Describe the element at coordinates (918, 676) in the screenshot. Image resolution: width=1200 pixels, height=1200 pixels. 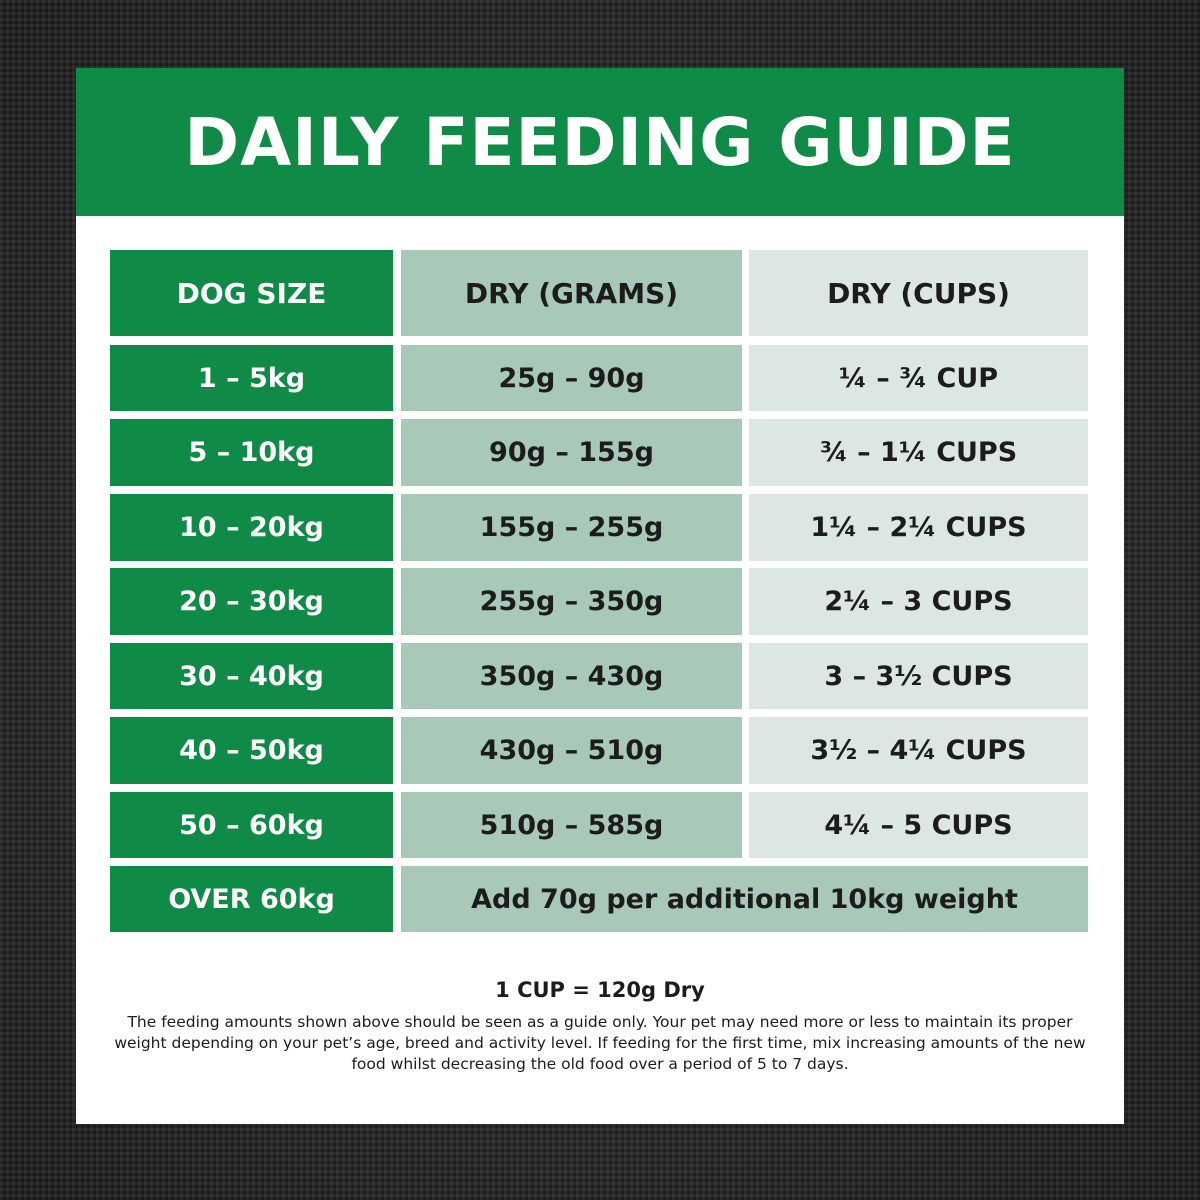
I see `dry-cups-cell: 3 – 3½ CUPS` at that location.